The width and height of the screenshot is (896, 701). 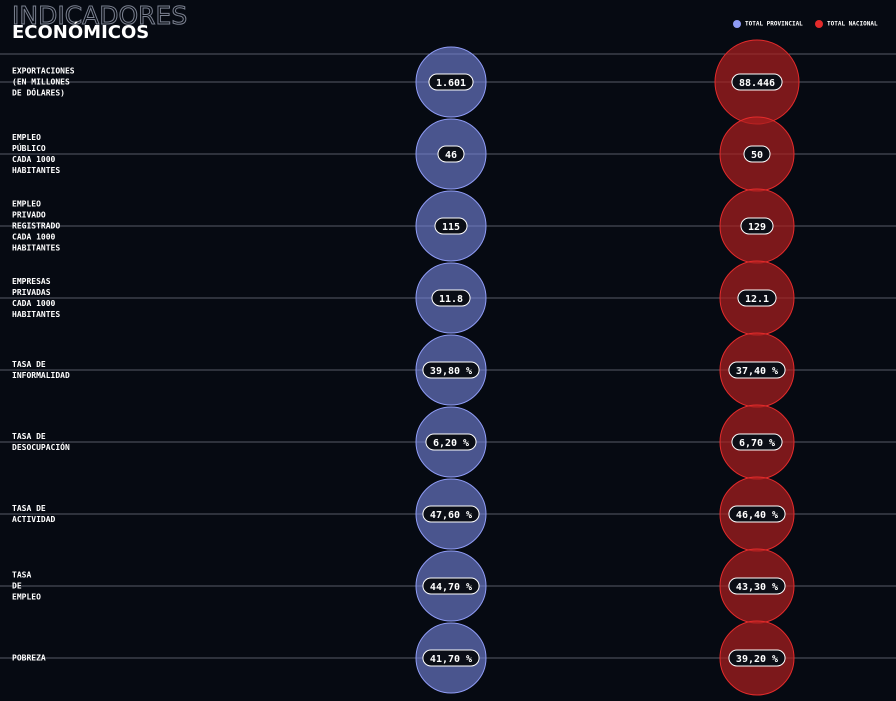 I want to click on row-label: ACTIVIDAD, so click(x=34, y=519).